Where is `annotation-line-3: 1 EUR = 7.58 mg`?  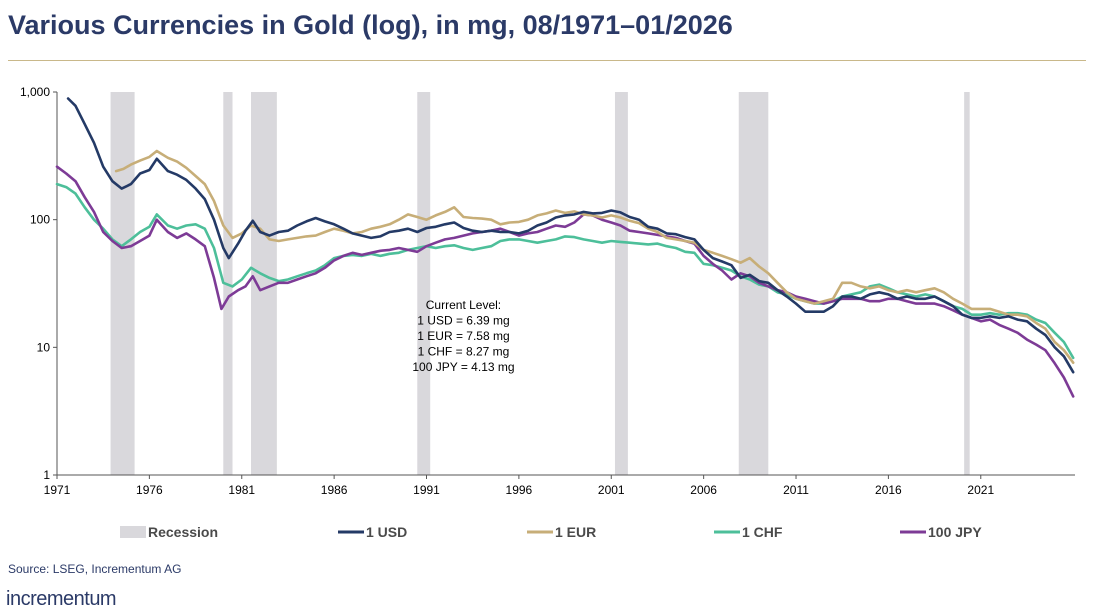
annotation-line-3: 1 EUR = 7.58 mg is located at coordinates (463, 336).